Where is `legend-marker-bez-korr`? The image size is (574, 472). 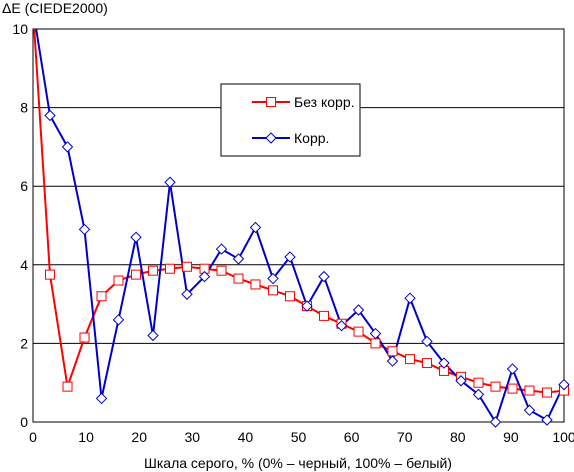
legend-marker-bez-korr is located at coordinates (271, 102).